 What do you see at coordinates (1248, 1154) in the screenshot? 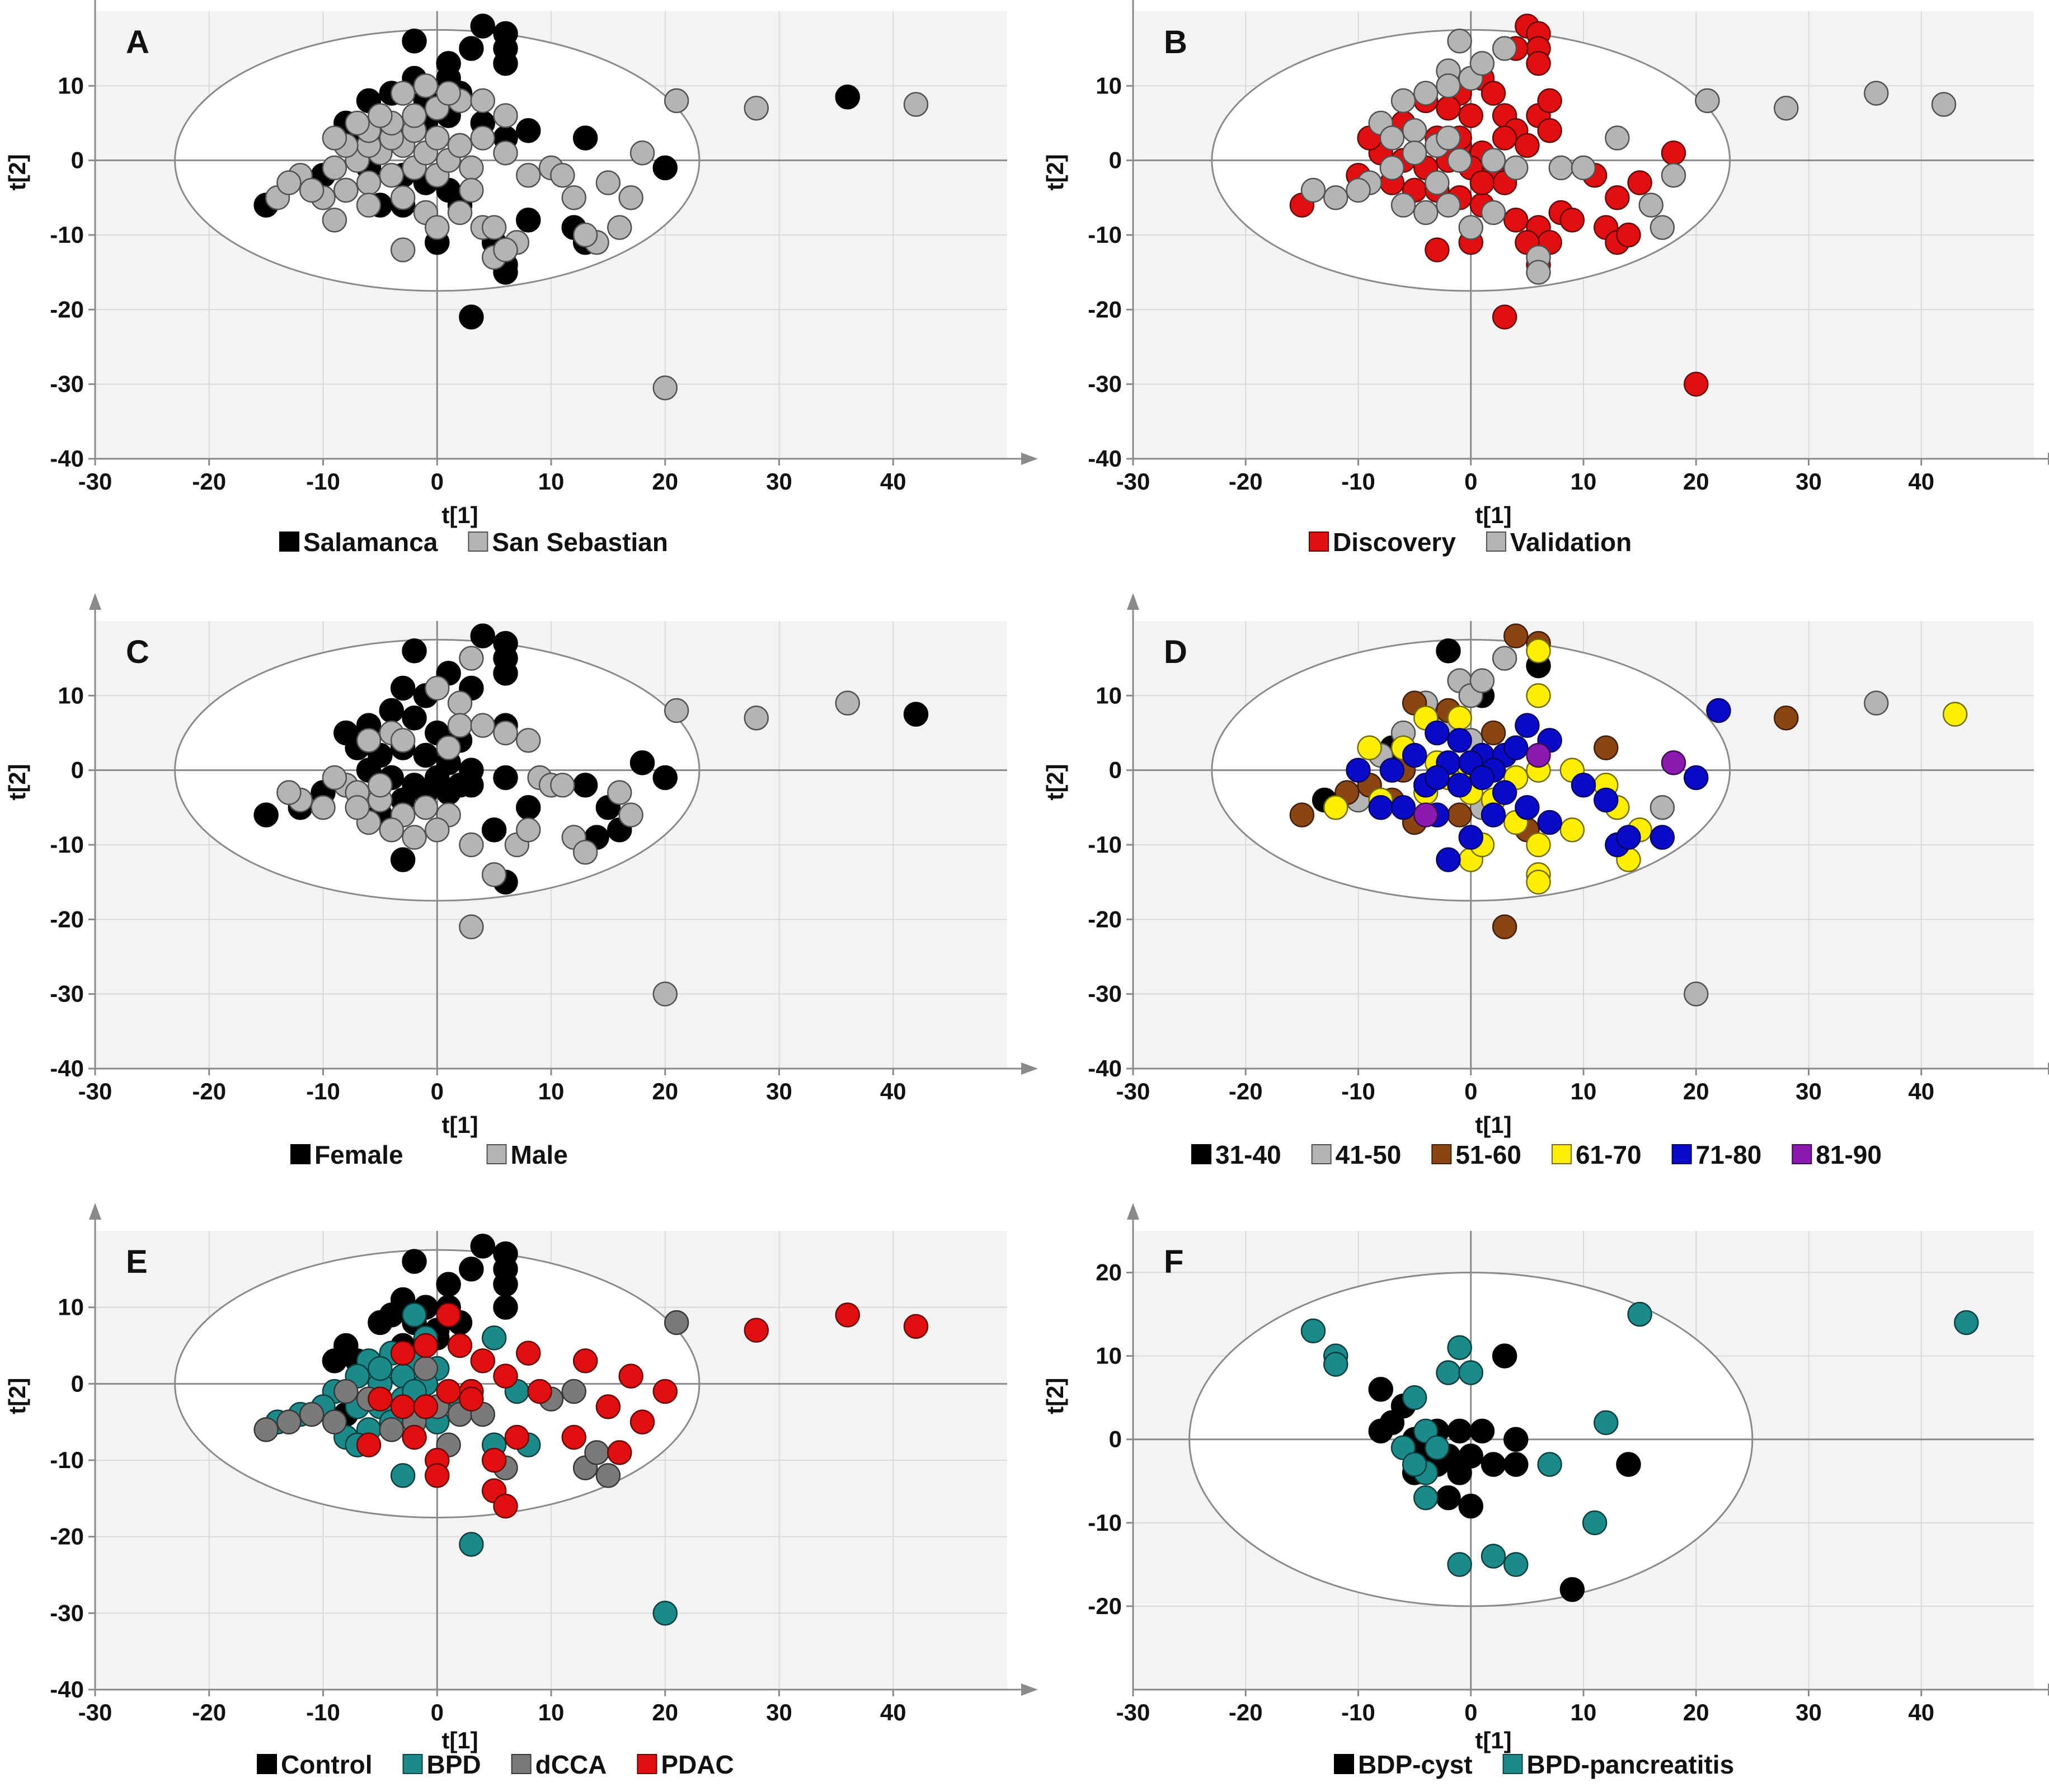
I see `legend-label: 31-40` at bounding box center [1248, 1154].